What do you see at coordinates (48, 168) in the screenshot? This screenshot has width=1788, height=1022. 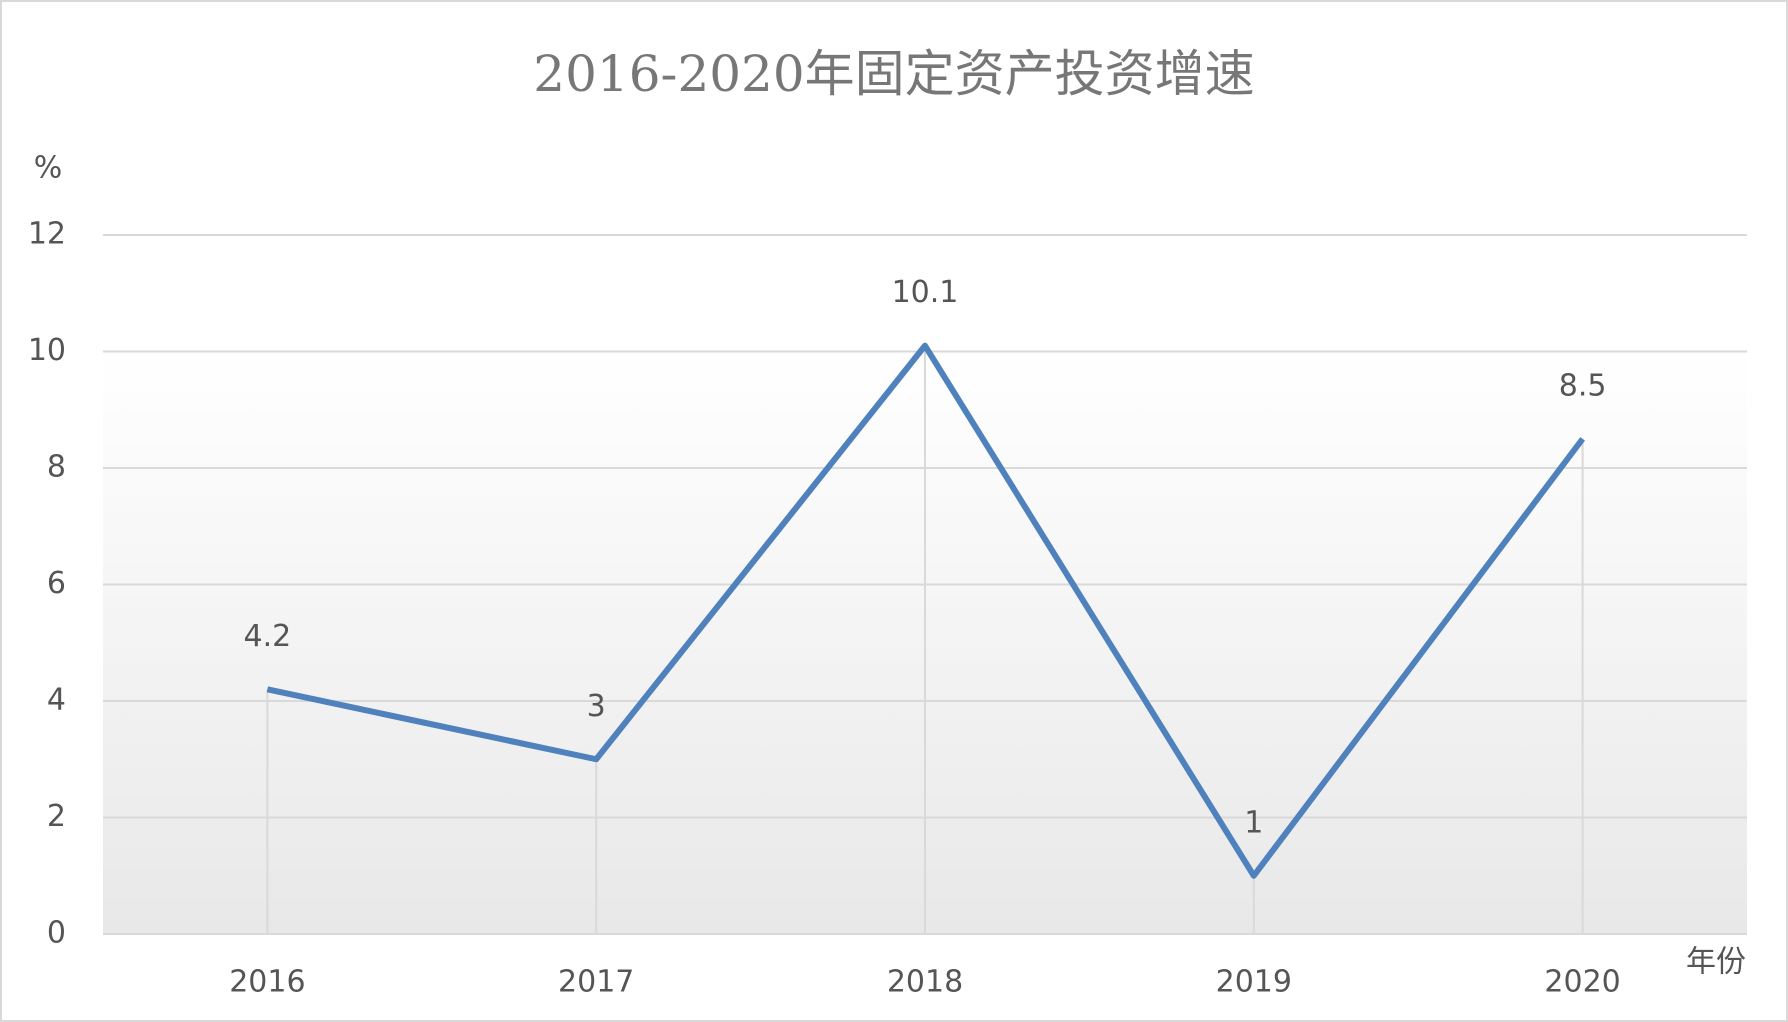 I see `y-axis-label: %` at bounding box center [48, 168].